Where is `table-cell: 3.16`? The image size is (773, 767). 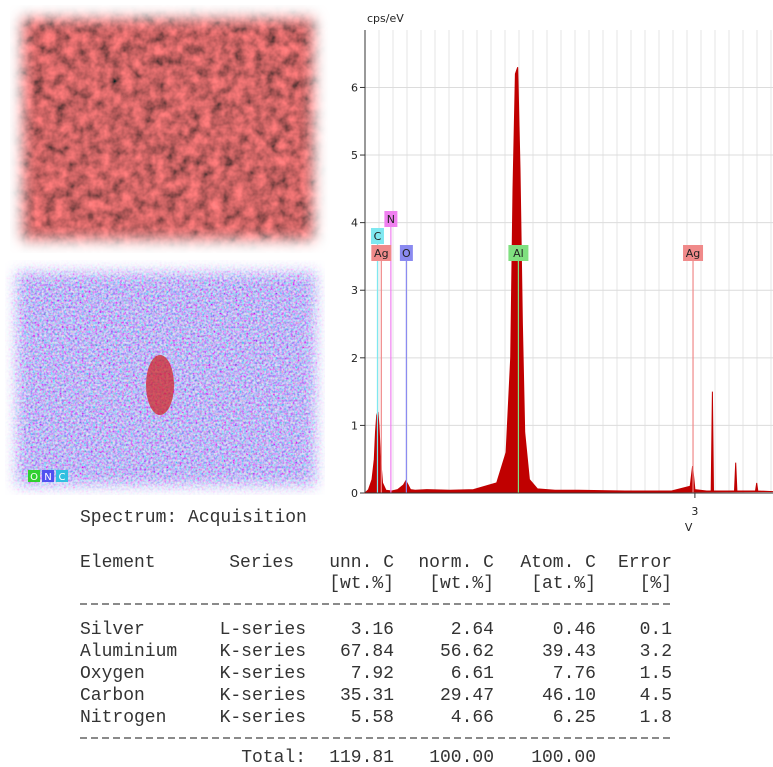
table-cell: 3.16 is located at coordinates (372, 630).